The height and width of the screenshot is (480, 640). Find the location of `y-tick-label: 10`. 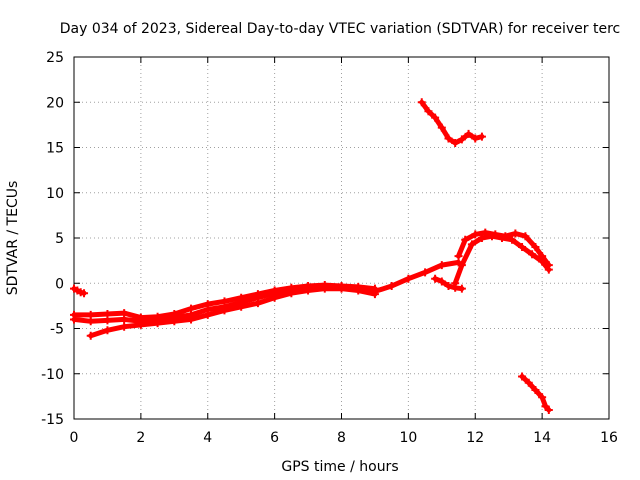

y-tick-label: 10 is located at coordinates (55, 194).